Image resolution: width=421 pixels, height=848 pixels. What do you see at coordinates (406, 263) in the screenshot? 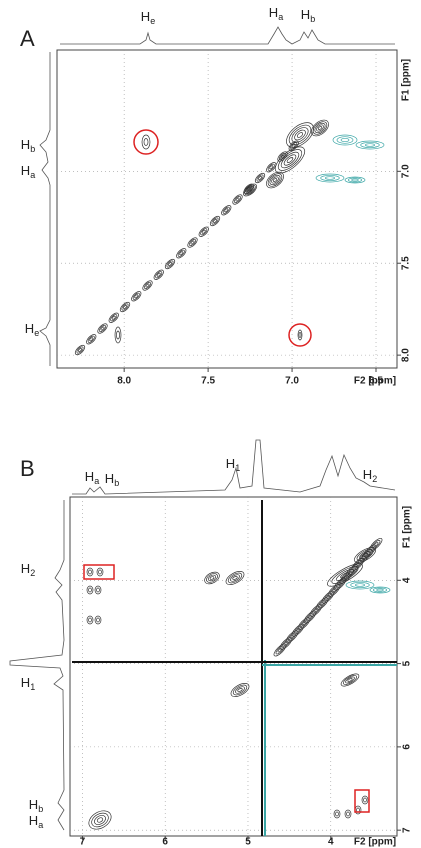
I see `y-tick-label: 7.5` at bounding box center [406, 263].